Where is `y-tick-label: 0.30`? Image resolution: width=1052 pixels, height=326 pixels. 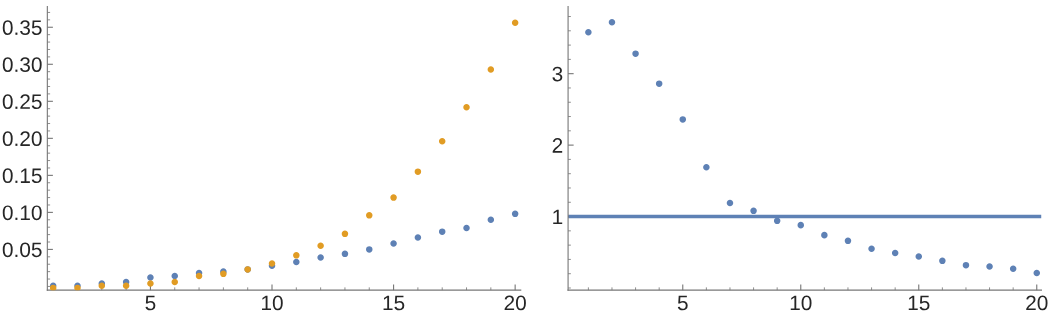 y-tick-label: 0.30 is located at coordinates (22, 65).